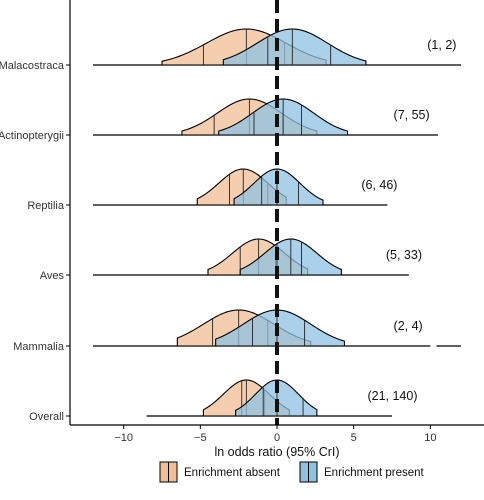 The width and height of the screenshot is (484, 500). I want to click on y-tick-label: Reptilia, so click(46, 206).